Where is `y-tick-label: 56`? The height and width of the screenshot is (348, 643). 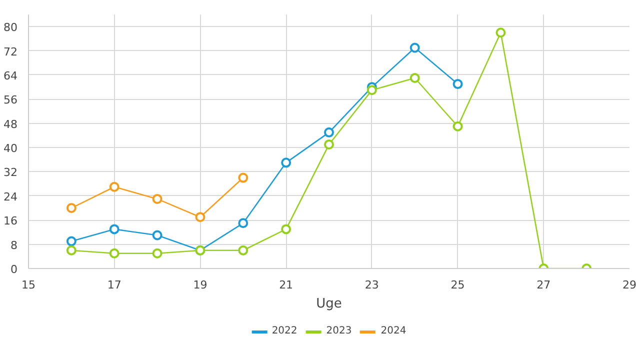 y-tick-label: 56 is located at coordinates (11, 100).